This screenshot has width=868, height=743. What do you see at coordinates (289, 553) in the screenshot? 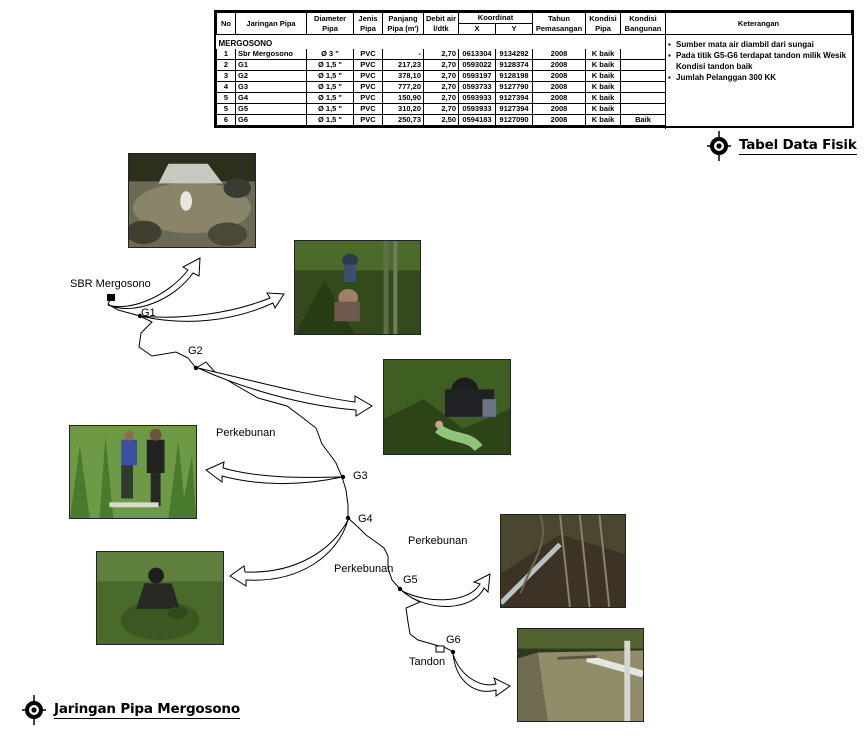
I see `arrow-g4` at bounding box center [289, 553].